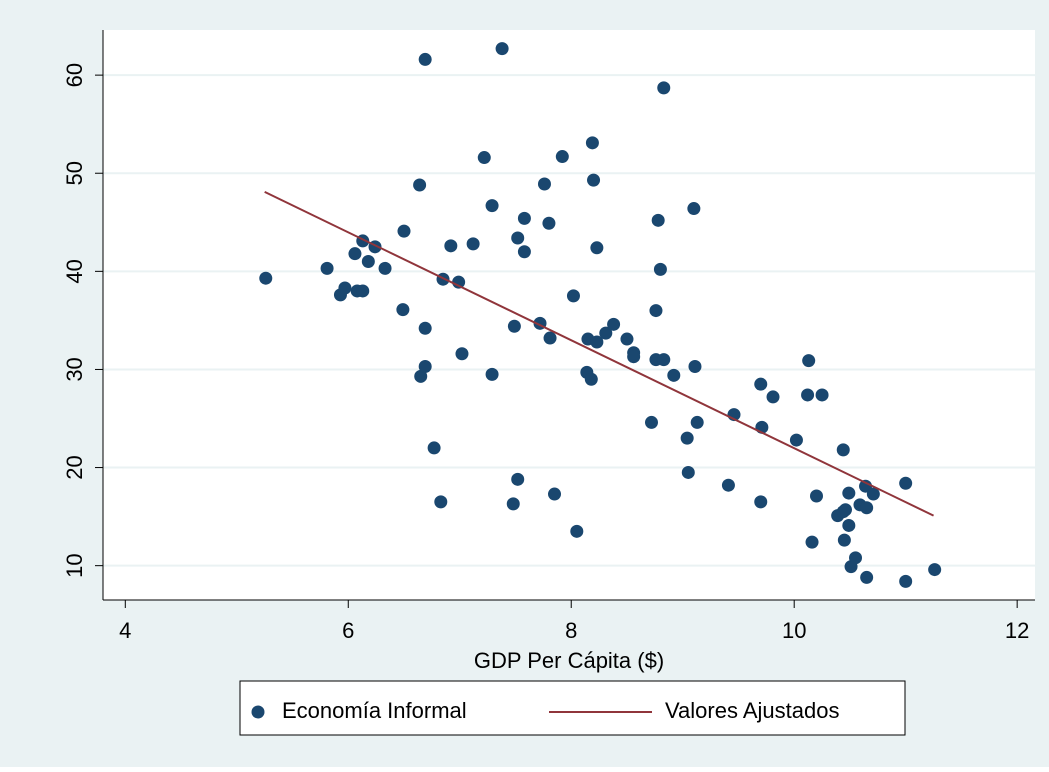 The height and width of the screenshot is (772, 1049). Describe the element at coordinates (74, 173) in the screenshot. I see `y-tick-label: 50` at that location.